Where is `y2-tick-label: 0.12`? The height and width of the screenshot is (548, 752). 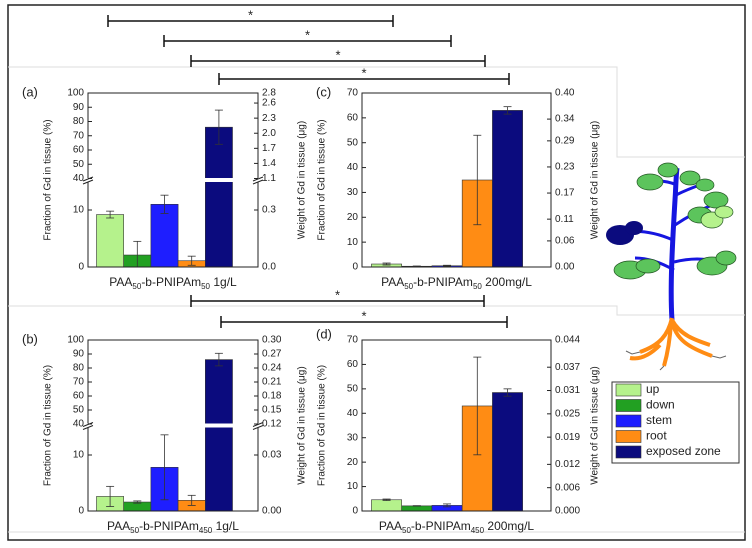
y2-tick-label: 0.12 is located at coordinates (272, 424).